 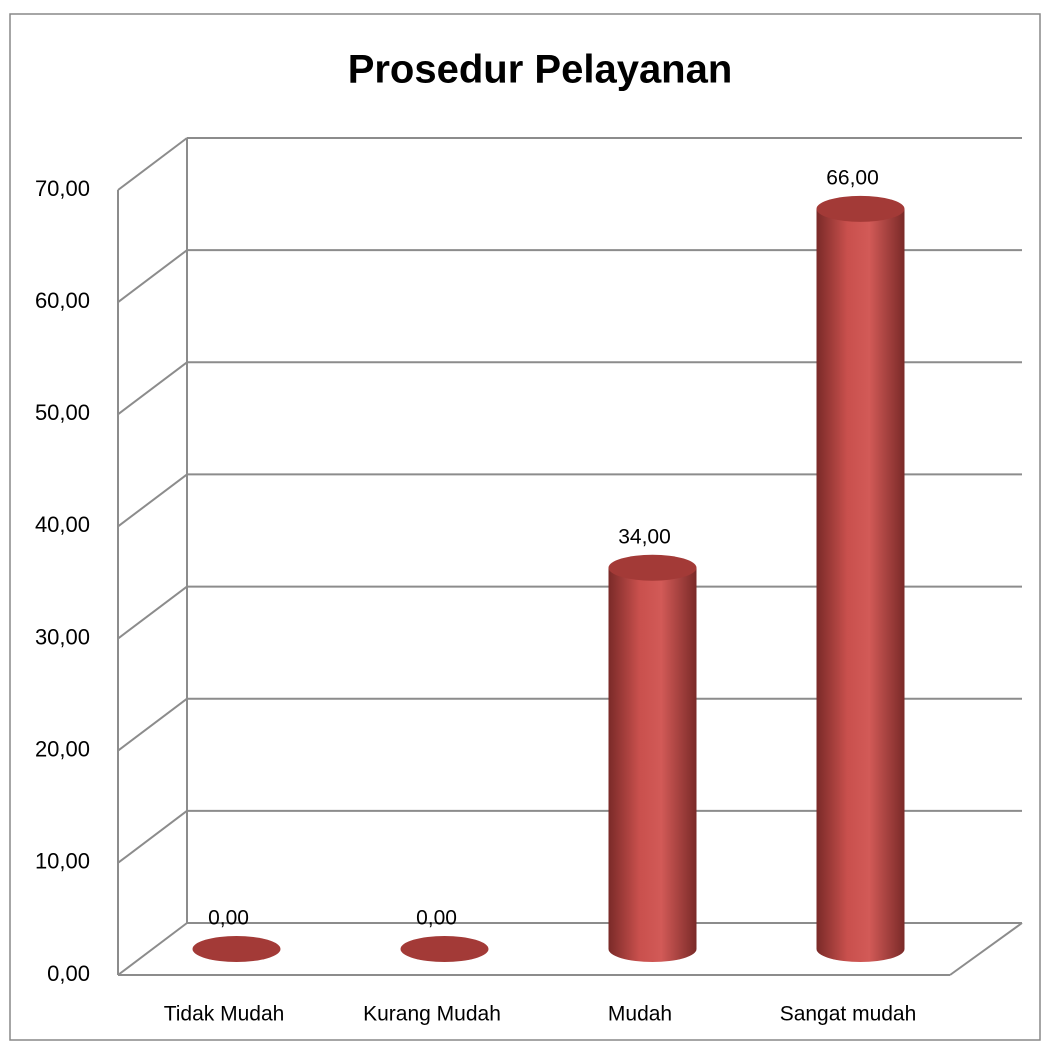 I want to click on x-tick-label: Kurang Mudah, so click(x=432, y=1014).